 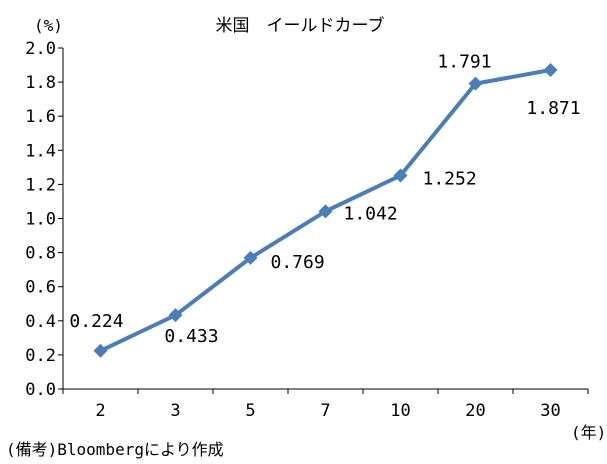 What do you see at coordinates (40, 322) in the screenshot?
I see `y-tick-label: 0.4` at bounding box center [40, 322].